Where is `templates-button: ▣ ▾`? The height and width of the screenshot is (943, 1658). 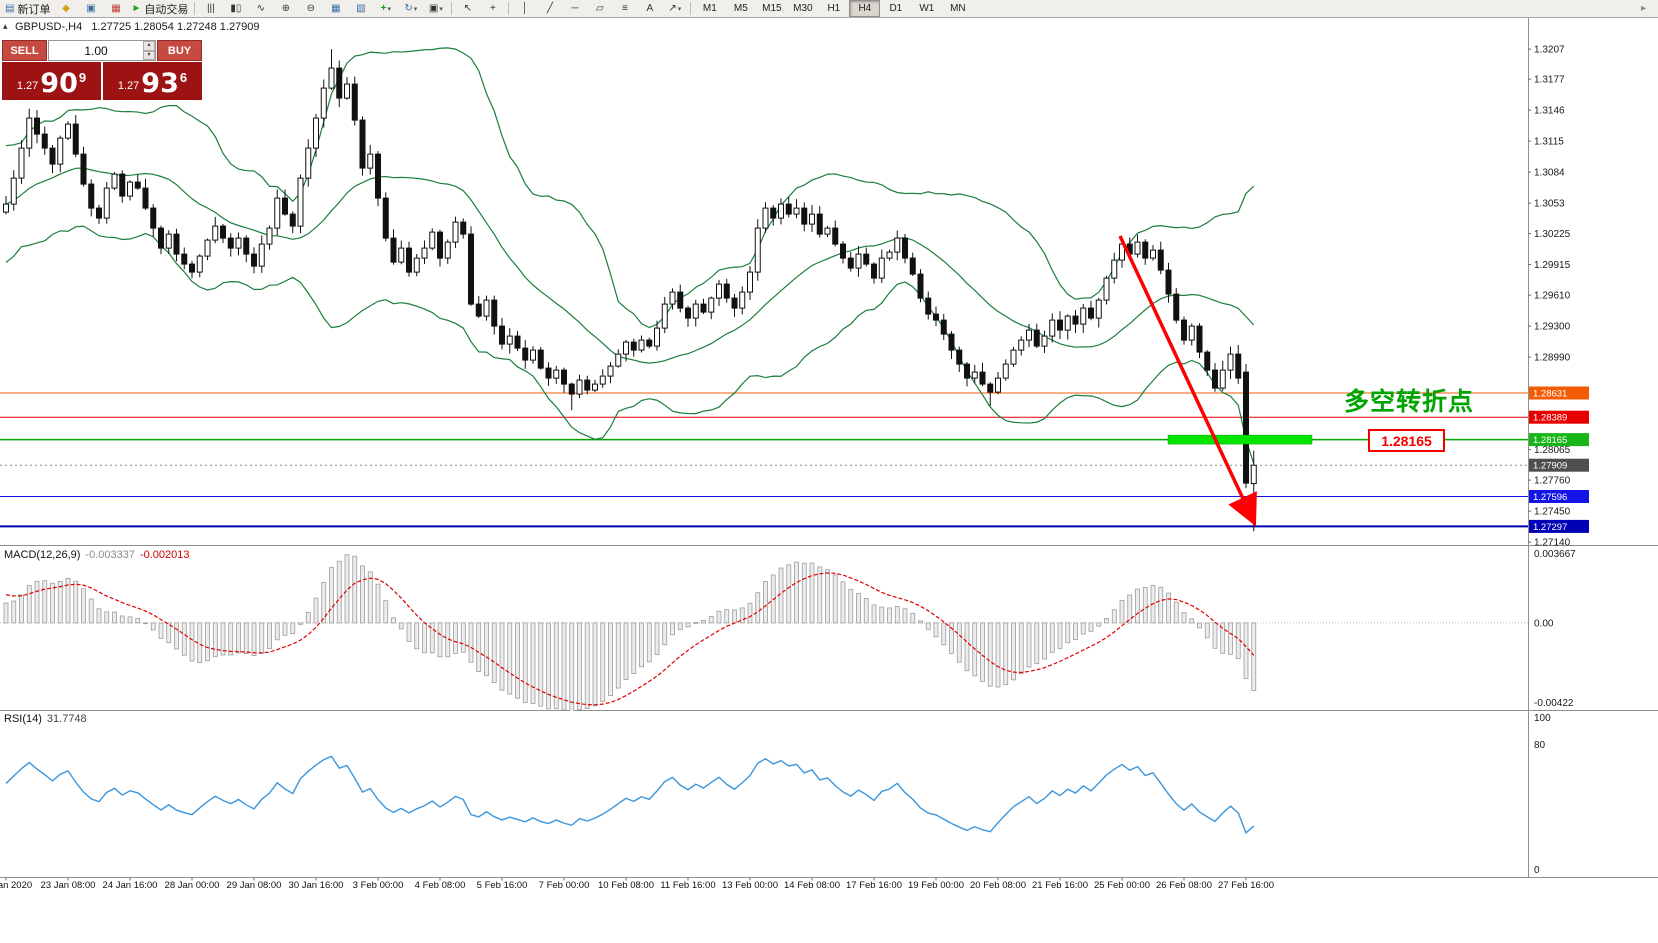 templates-button: ▣ ▾ is located at coordinates (435, 9).